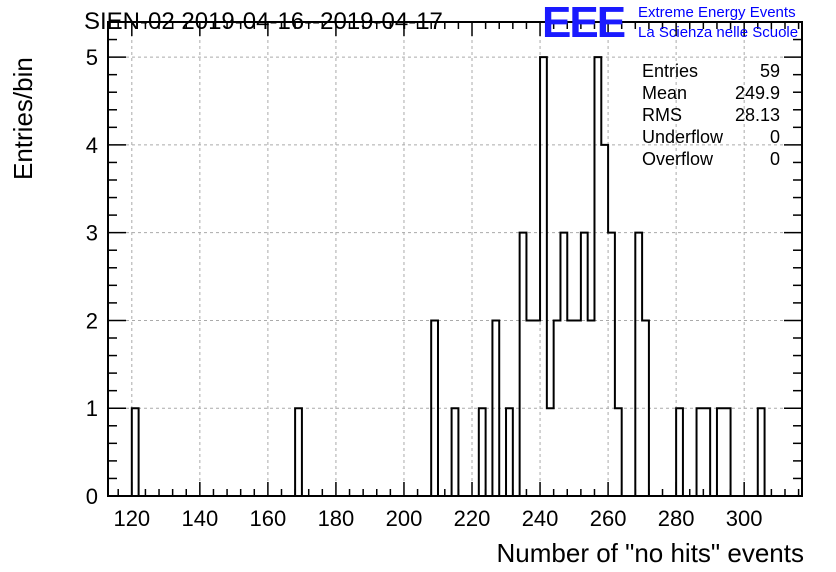 Image resolution: width=836 pixels, height=572 pixels. I want to click on stat-label: Mean, so click(665, 93).